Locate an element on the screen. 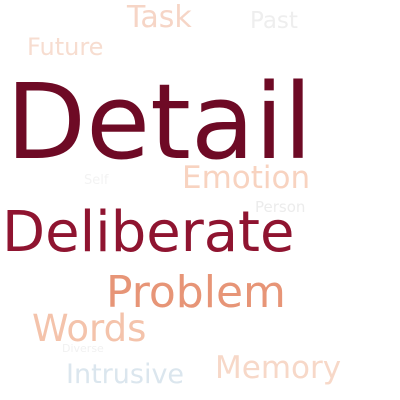  word-task: Task is located at coordinates (159, 17).